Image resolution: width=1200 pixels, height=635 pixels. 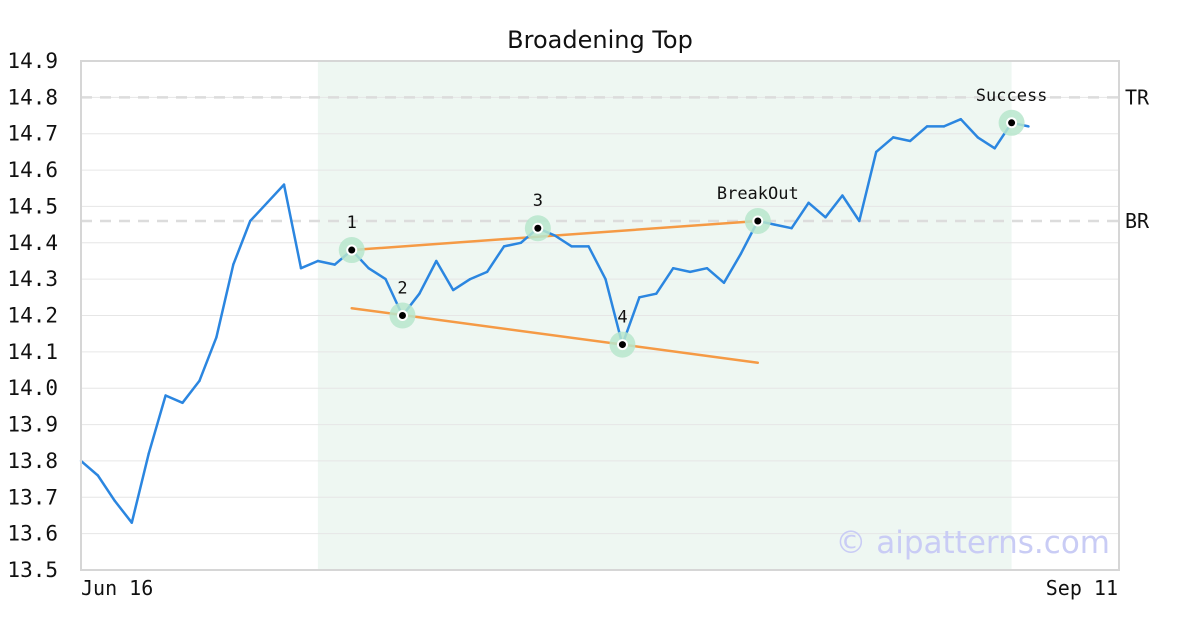 I want to click on point-label-4: 4, so click(x=622, y=318).